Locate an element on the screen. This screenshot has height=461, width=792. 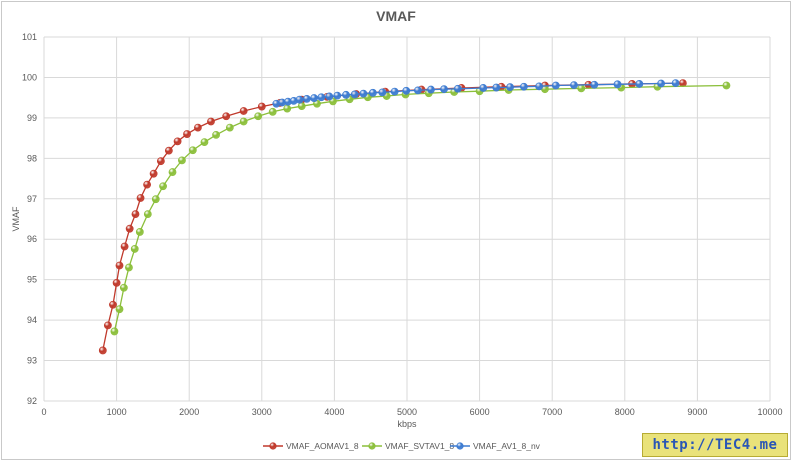
legend-marker-VMAF_AV1_8_nv is located at coordinates (460, 446).